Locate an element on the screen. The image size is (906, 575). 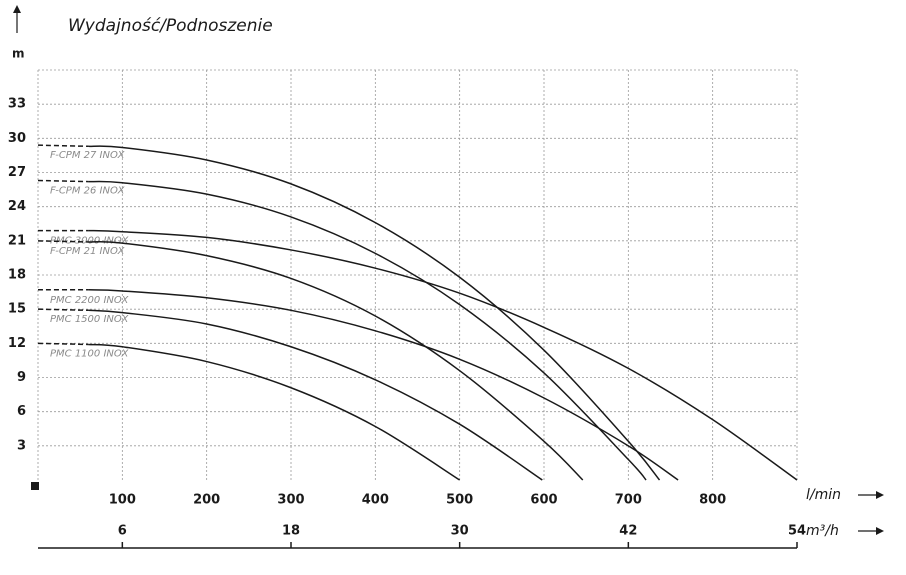
y-tick-label: 15 is located at coordinates (17, 309).